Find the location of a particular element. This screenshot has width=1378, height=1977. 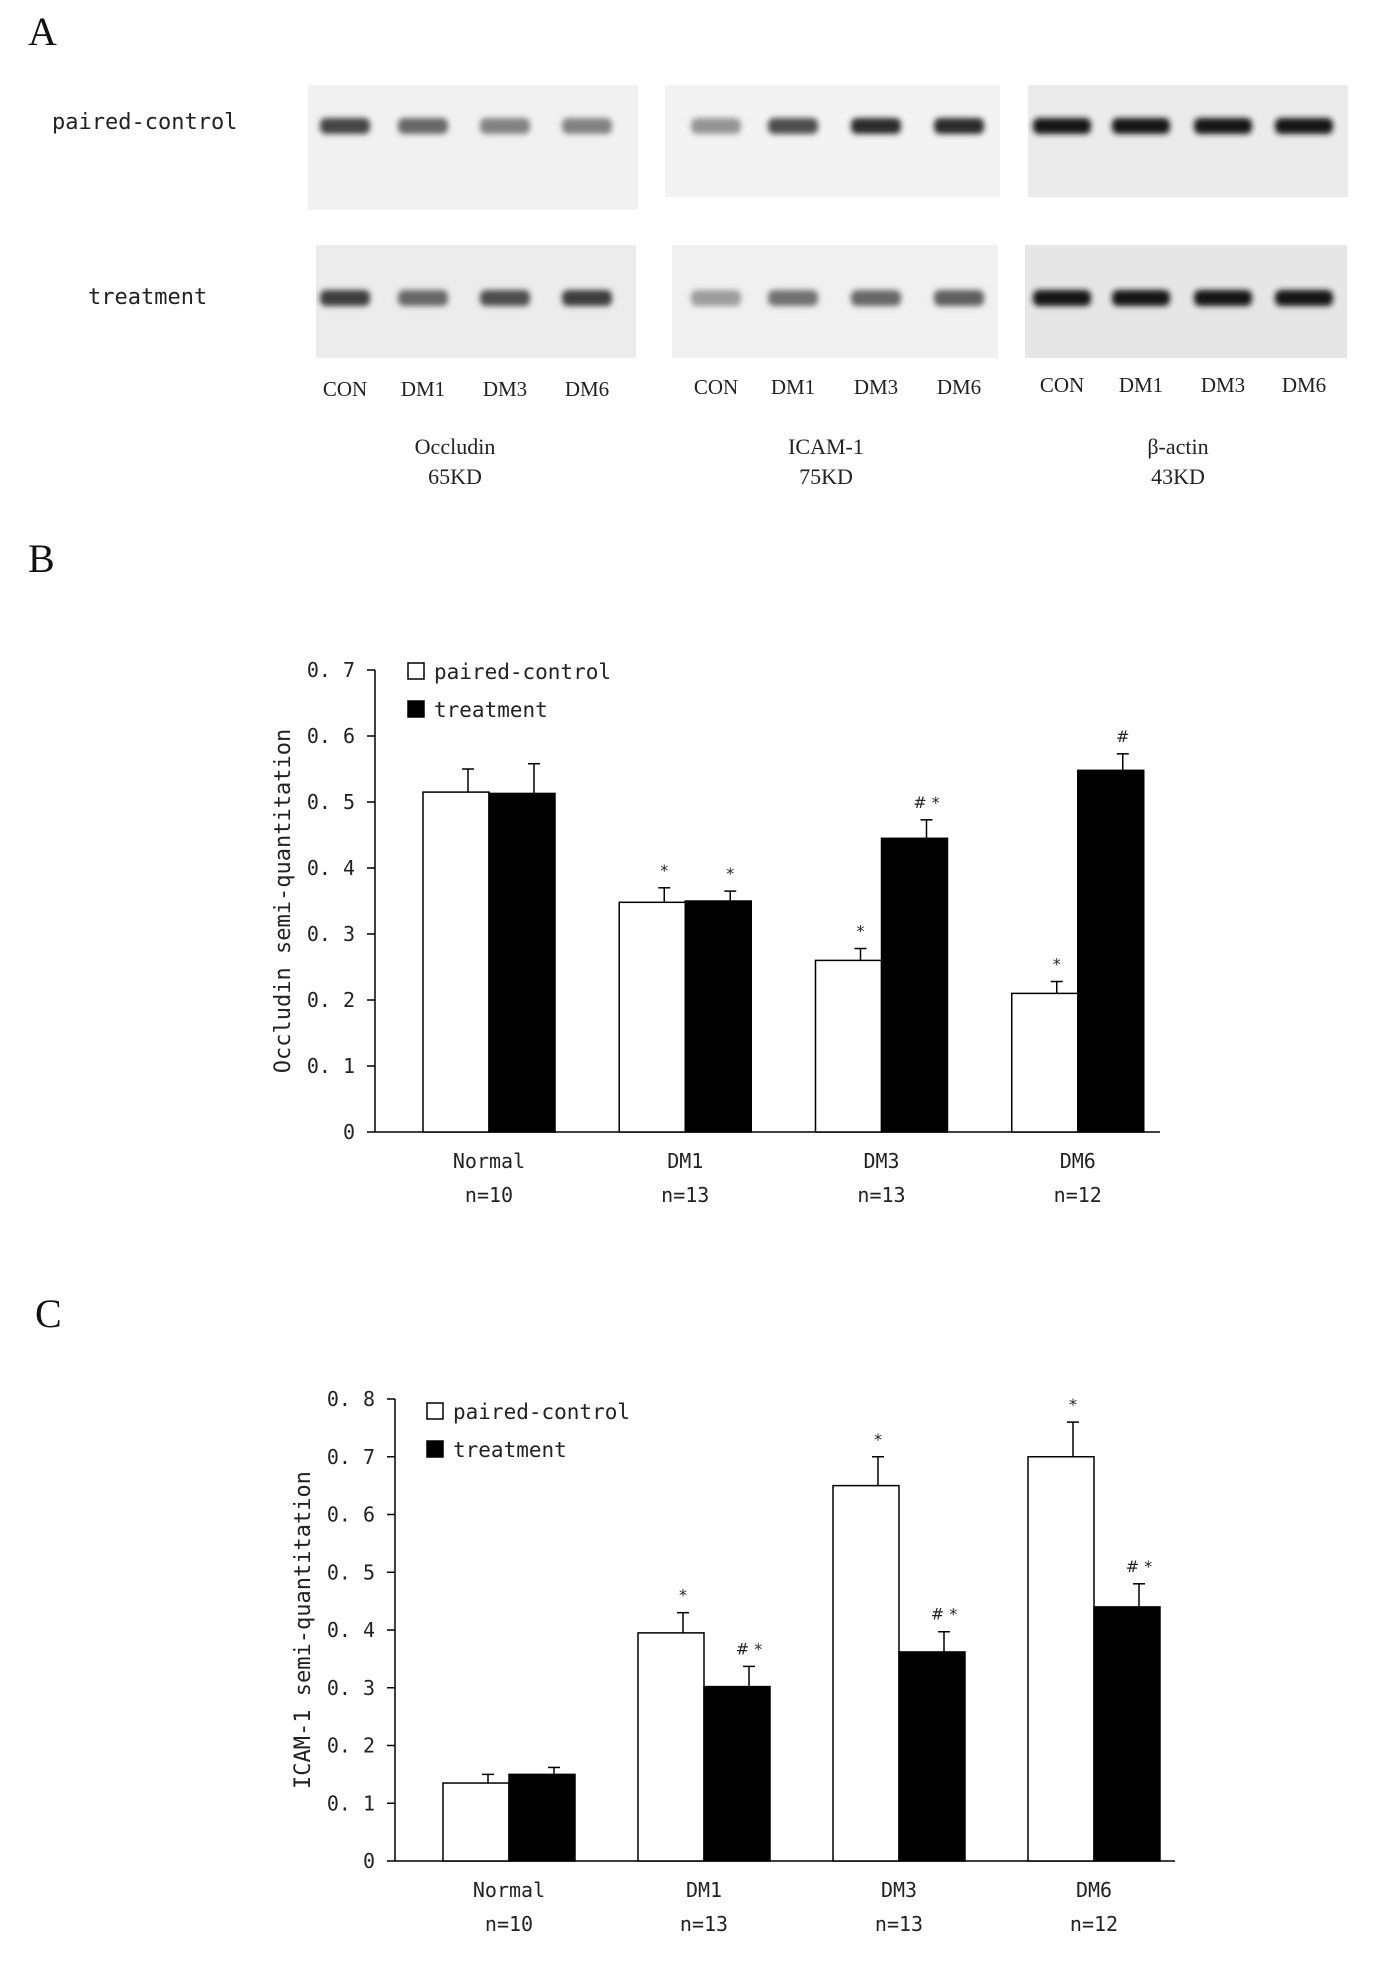

blot-row-label-treatment: treatment is located at coordinates (148, 297).